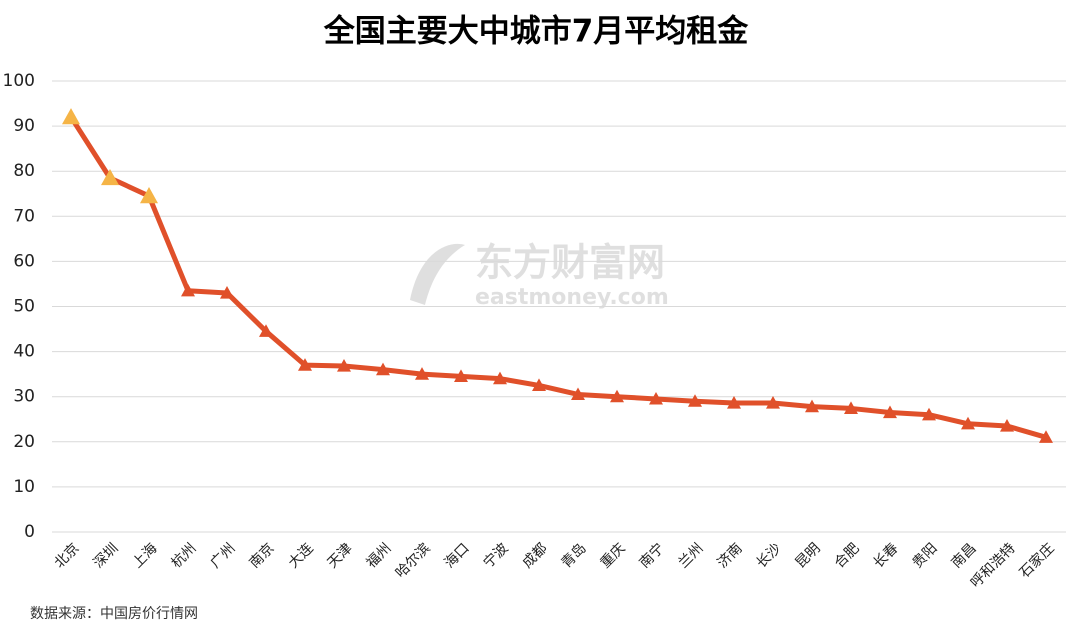  Describe the element at coordinates (24, 216) in the screenshot. I see `y-tick-label: 70` at that location.